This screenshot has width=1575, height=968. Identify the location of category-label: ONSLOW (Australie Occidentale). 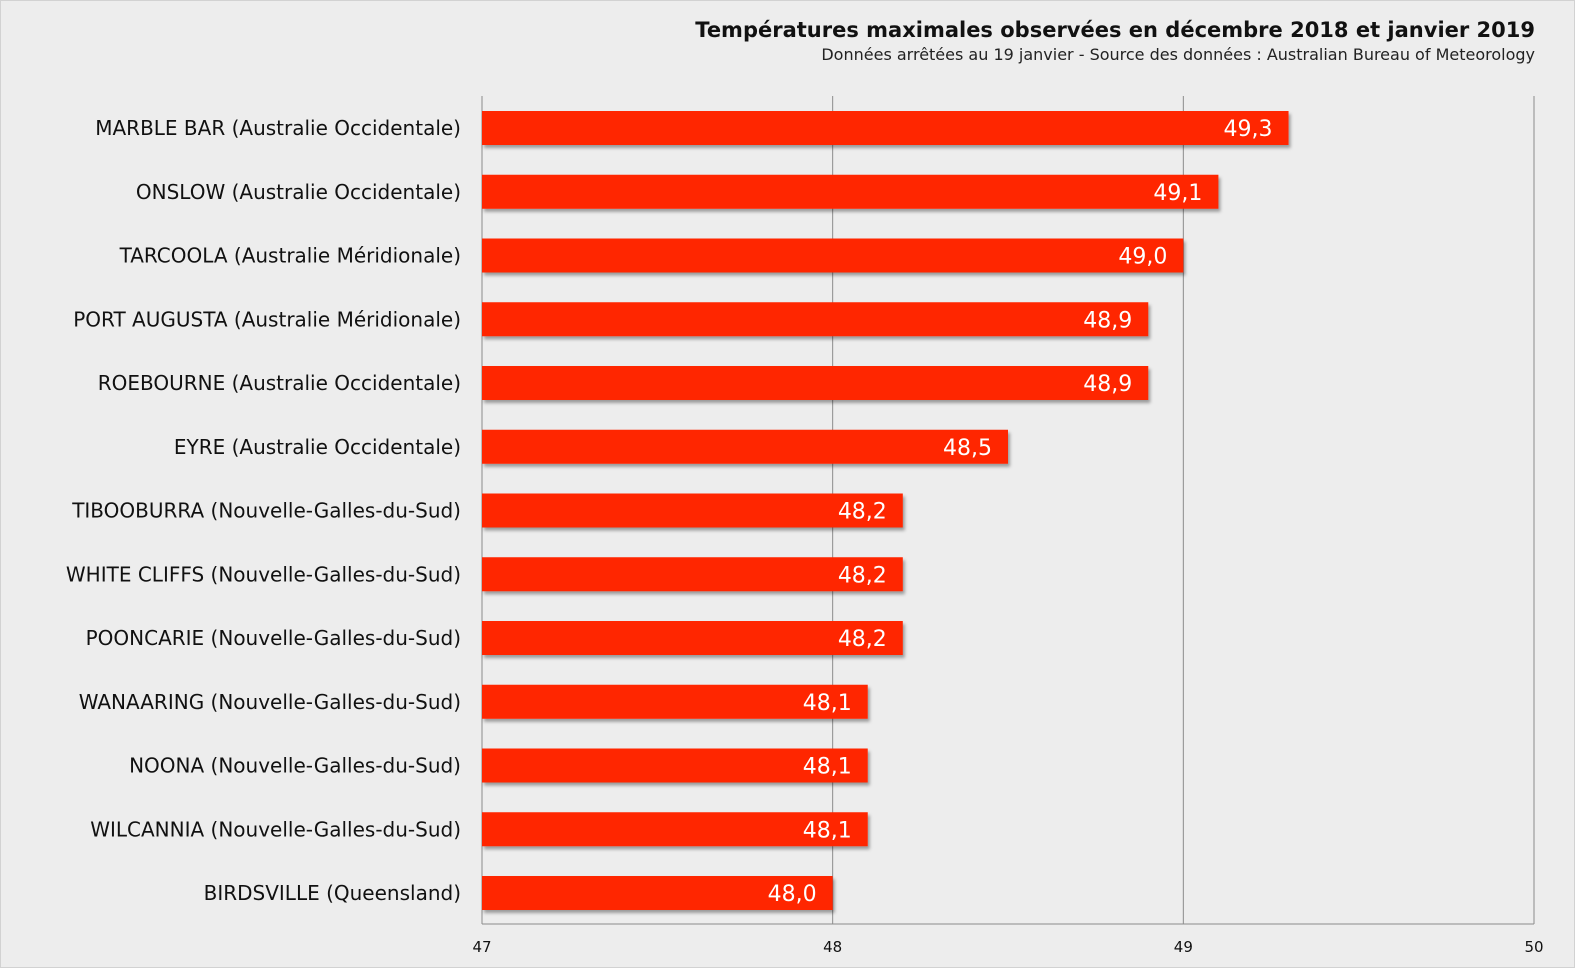
(298, 192).